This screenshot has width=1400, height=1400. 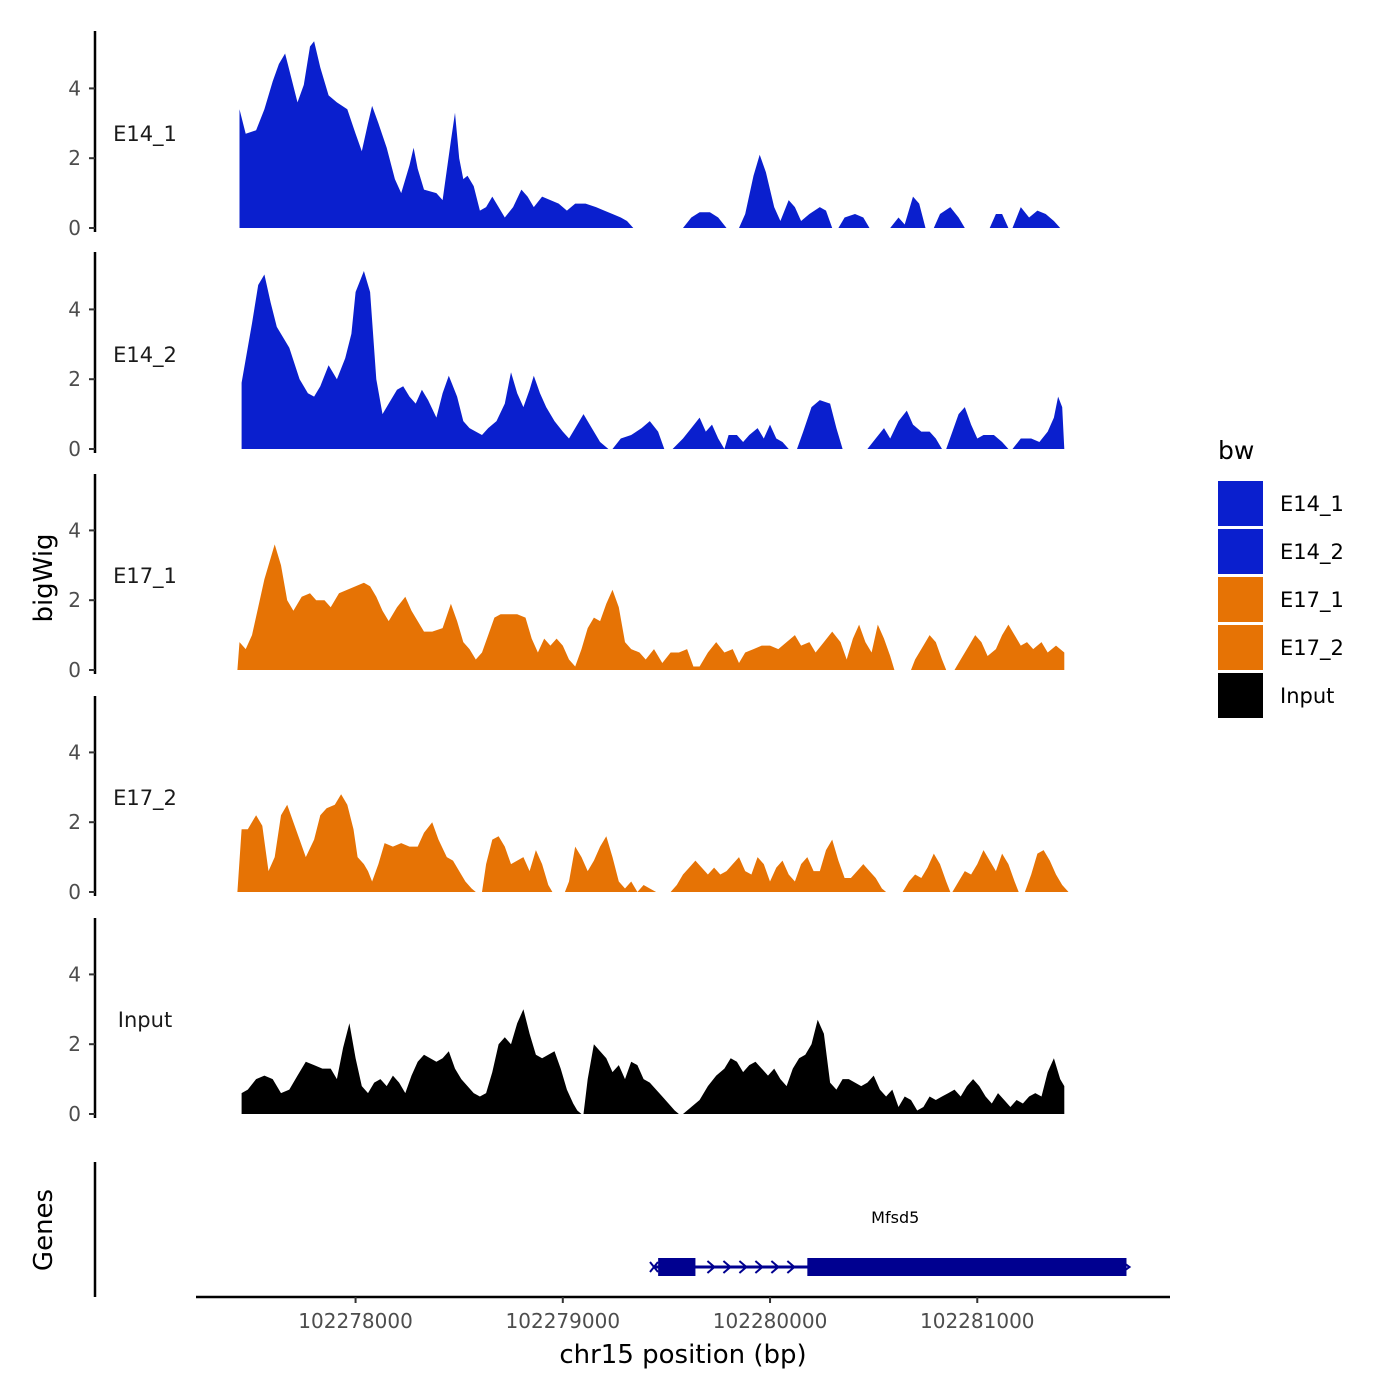 What do you see at coordinates (1281, 577) in the screenshot?
I see `legend: bw E14_1 E14_2 E17_1 E17_2 Input` at bounding box center [1281, 577].